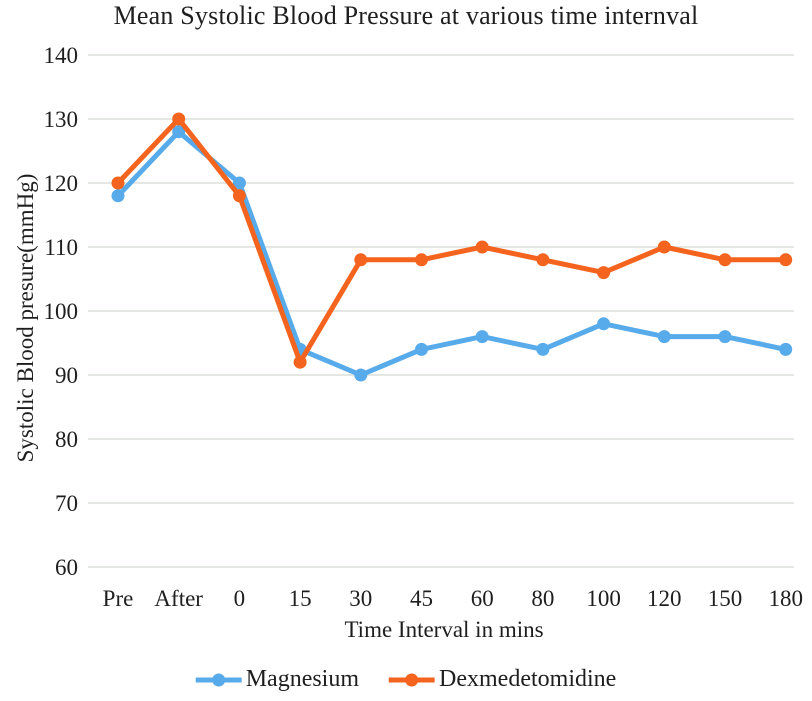 Image resolution: width=812 pixels, height=701 pixels. I want to click on legend-item-magnesium: Magnesium, so click(277, 679).